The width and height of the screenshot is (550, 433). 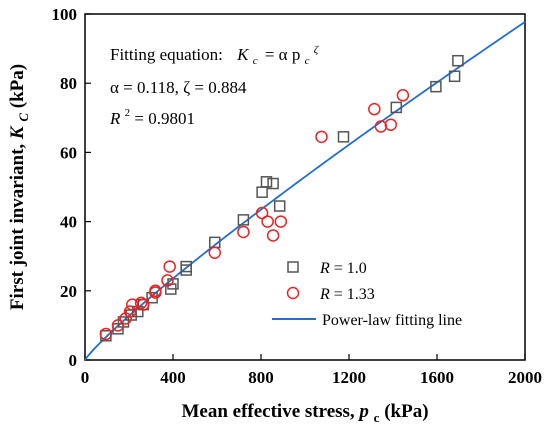 What do you see at coordinates (65, 14) in the screenshot?
I see `y-tick-label: 100` at bounding box center [65, 14].